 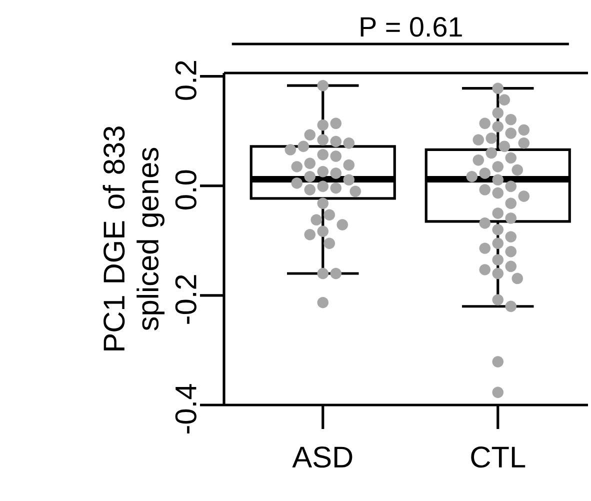 I want to click on x-tick-label: CTL, so click(x=498, y=457).